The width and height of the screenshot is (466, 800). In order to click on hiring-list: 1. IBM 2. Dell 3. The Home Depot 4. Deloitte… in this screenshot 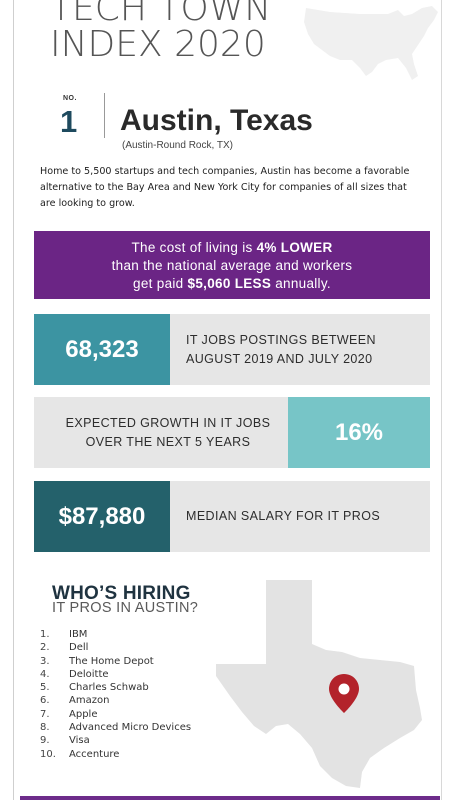, I will do `click(115, 694)`.